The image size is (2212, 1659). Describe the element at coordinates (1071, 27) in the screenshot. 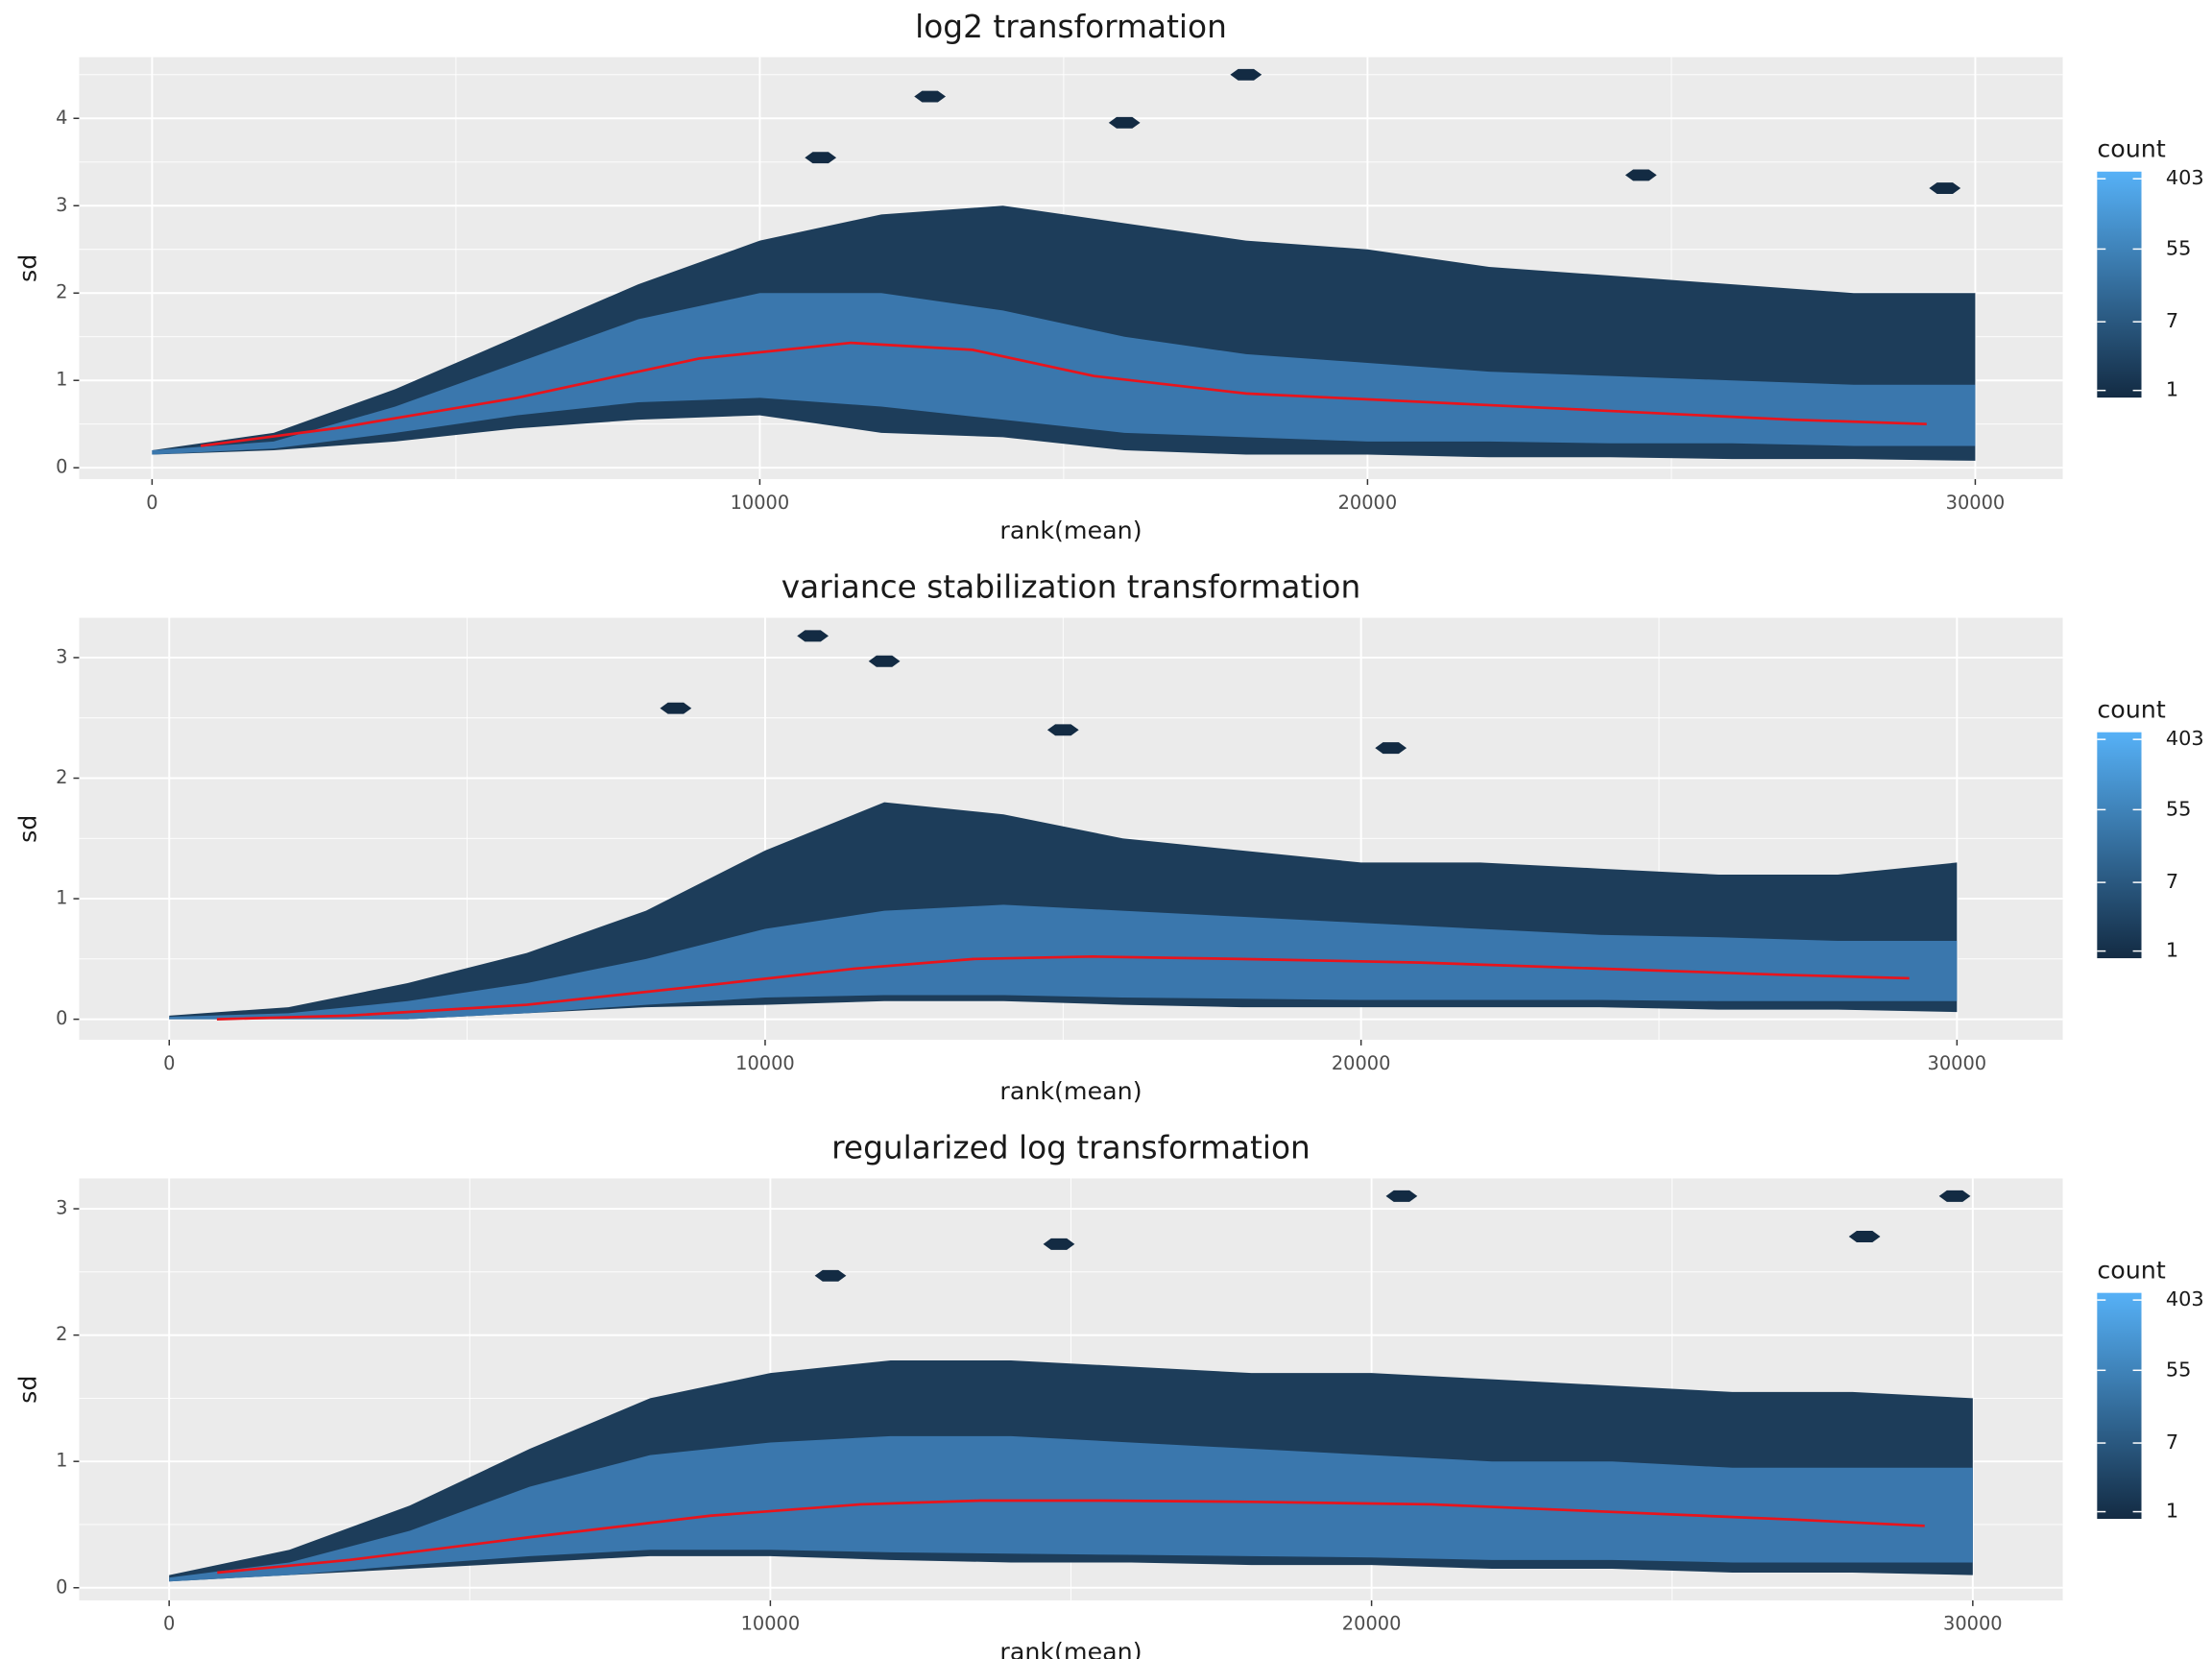

I see `chart-title: log2 transformation` at that location.